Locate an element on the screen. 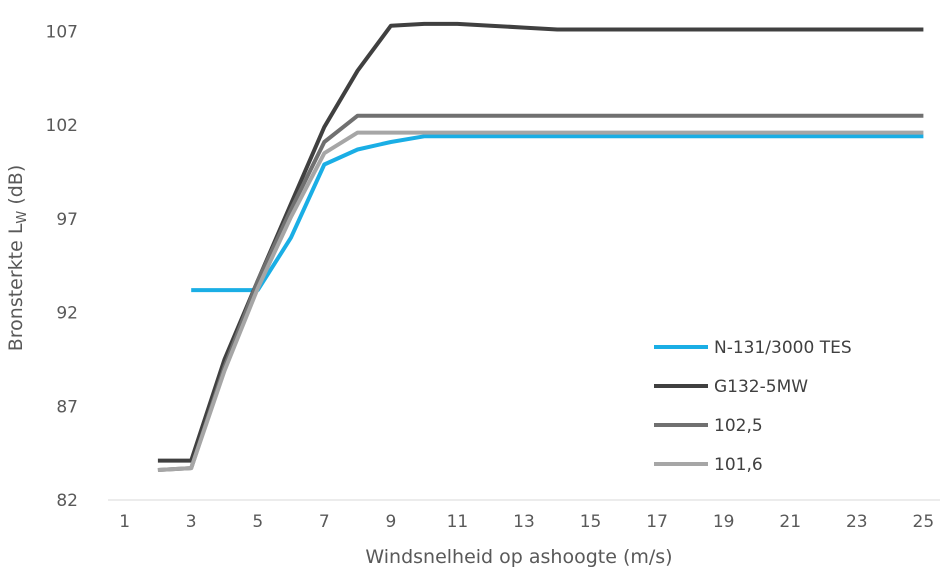 The height and width of the screenshot is (571, 943). x-tick-label: 17 is located at coordinates (657, 522).